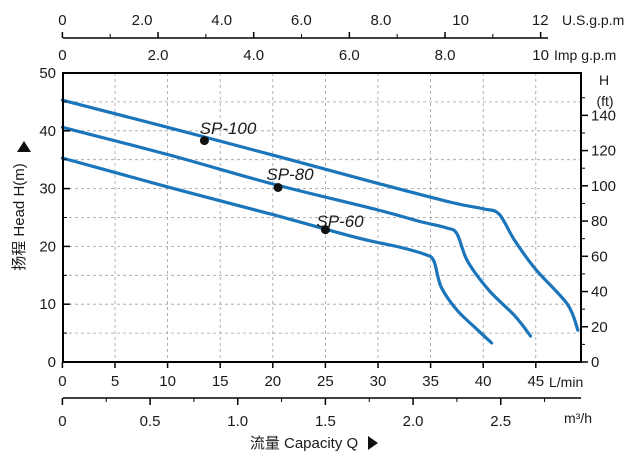 The image size is (639, 459). Describe the element at coordinates (413, 421) in the screenshot. I see `m3h-tick-label: 2.0` at that location.